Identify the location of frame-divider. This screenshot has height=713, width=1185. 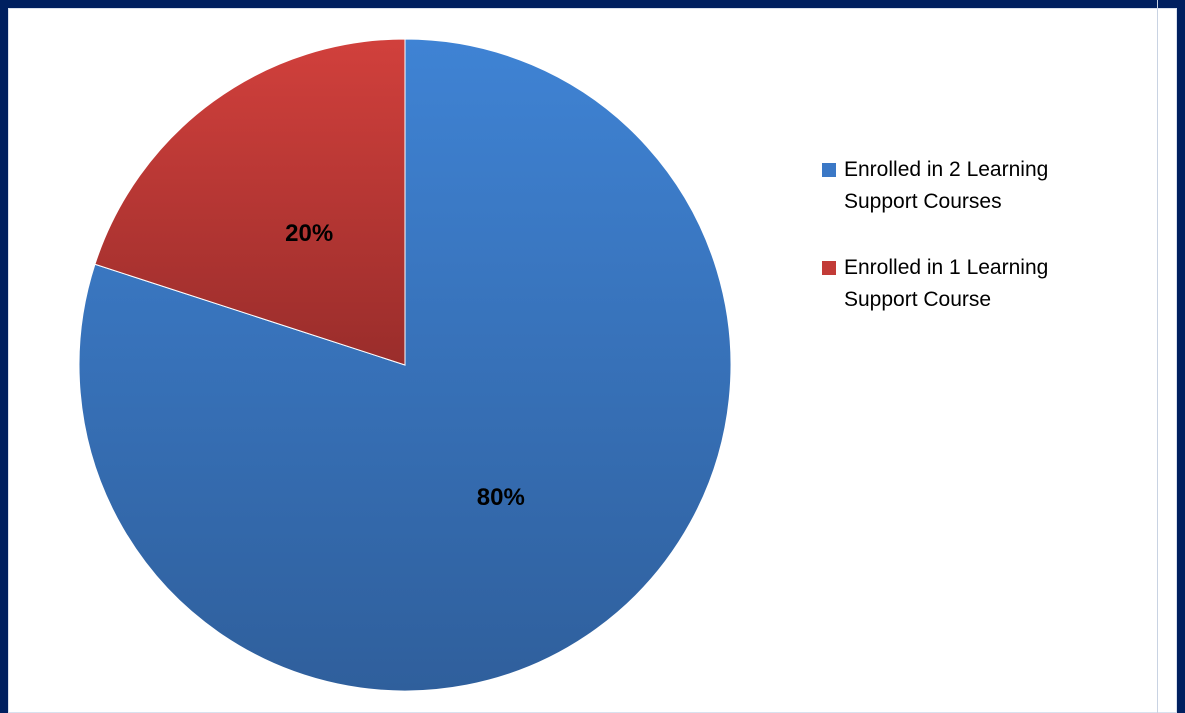
(1157, 356).